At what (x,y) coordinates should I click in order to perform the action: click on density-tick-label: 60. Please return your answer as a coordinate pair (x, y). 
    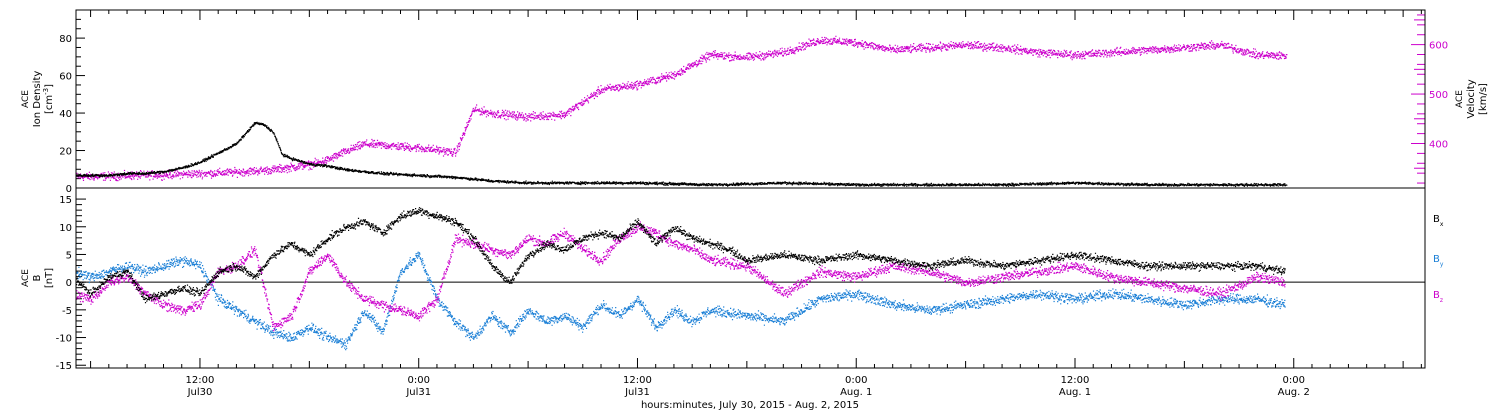
    Looking at the image, I should click on (65, 77).